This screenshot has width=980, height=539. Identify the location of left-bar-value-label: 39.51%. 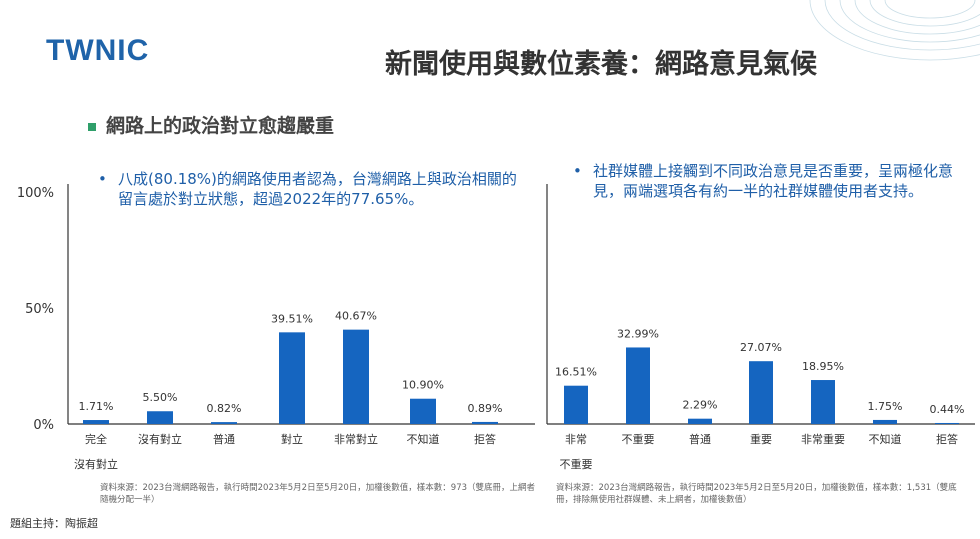
(292, 318).